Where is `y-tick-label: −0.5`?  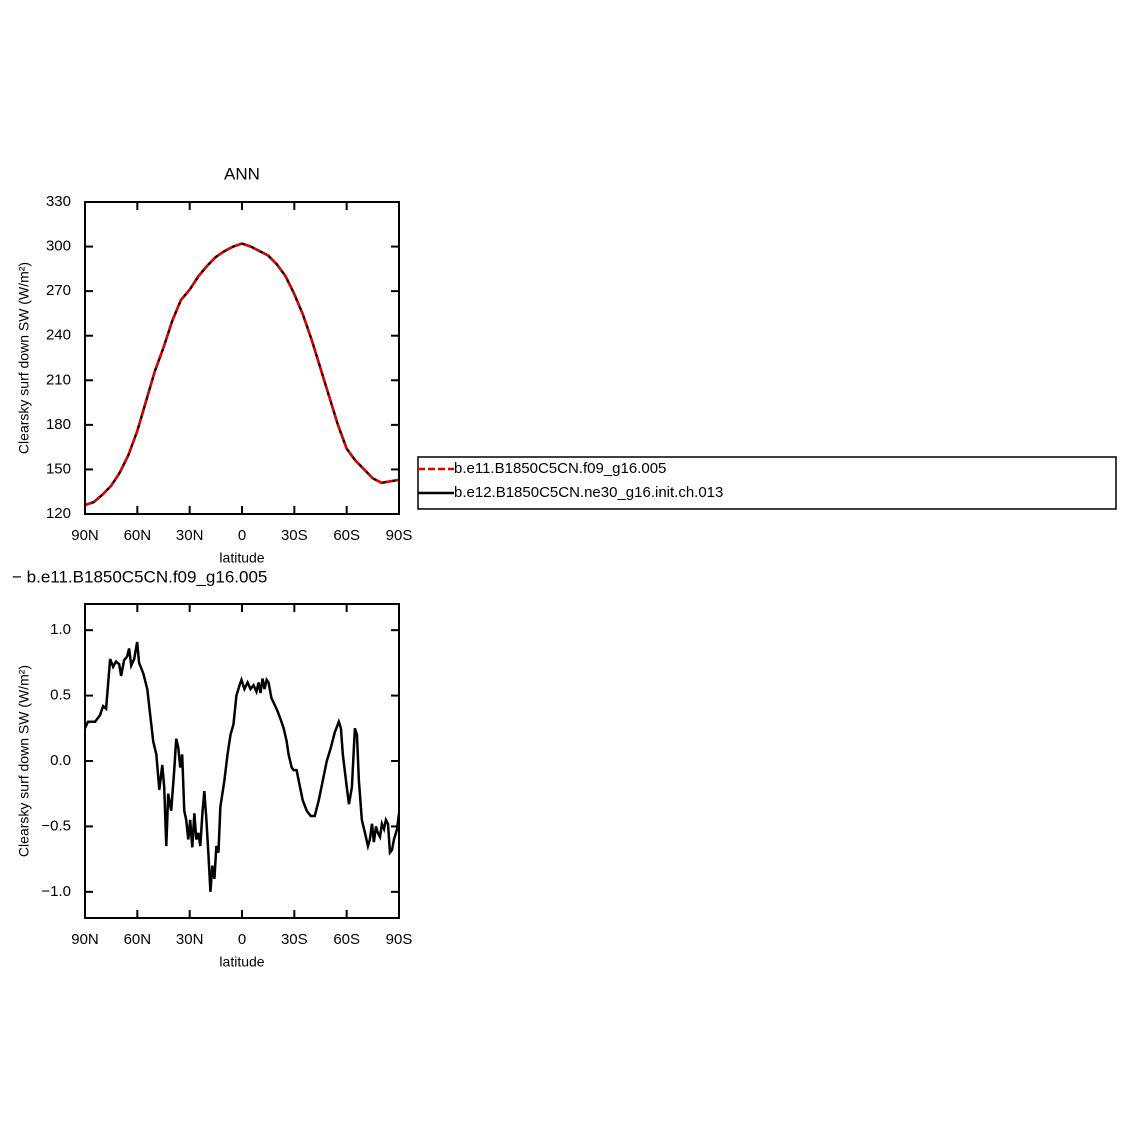 y-tick-label: −0.5 is located at coordinates (56, 825).